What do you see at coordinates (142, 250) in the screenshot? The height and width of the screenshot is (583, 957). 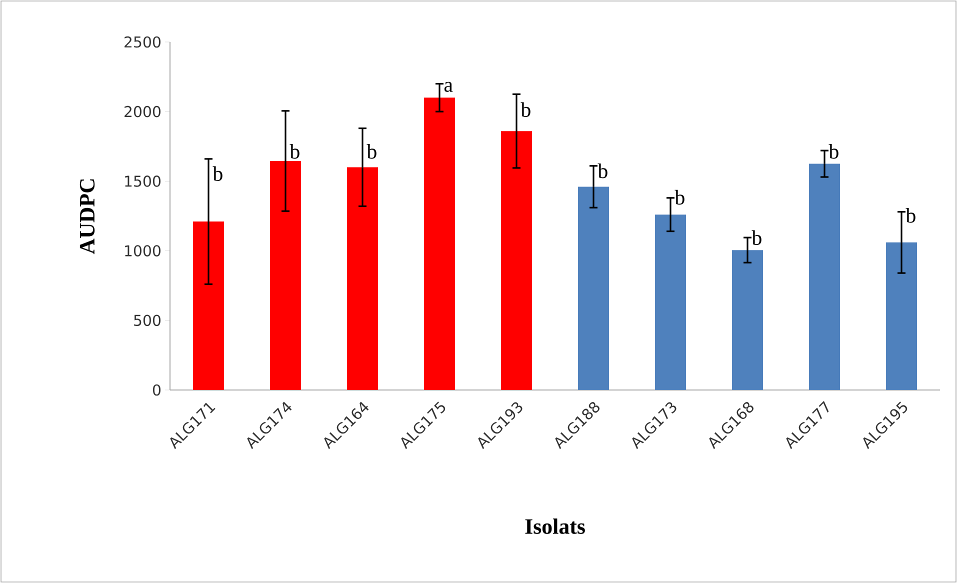 I see `y-tick-label: 1000` at bounding box center [142, 250].